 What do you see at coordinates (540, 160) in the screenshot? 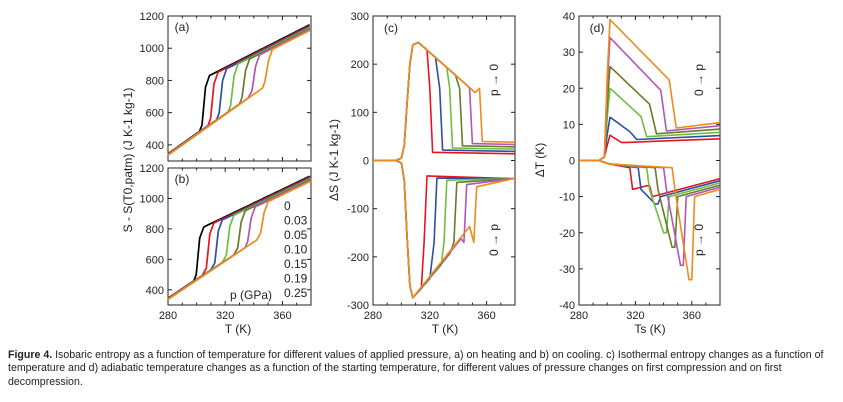
I see `ylabel-d: ΔT (K)` at bounding box center [540, 160].